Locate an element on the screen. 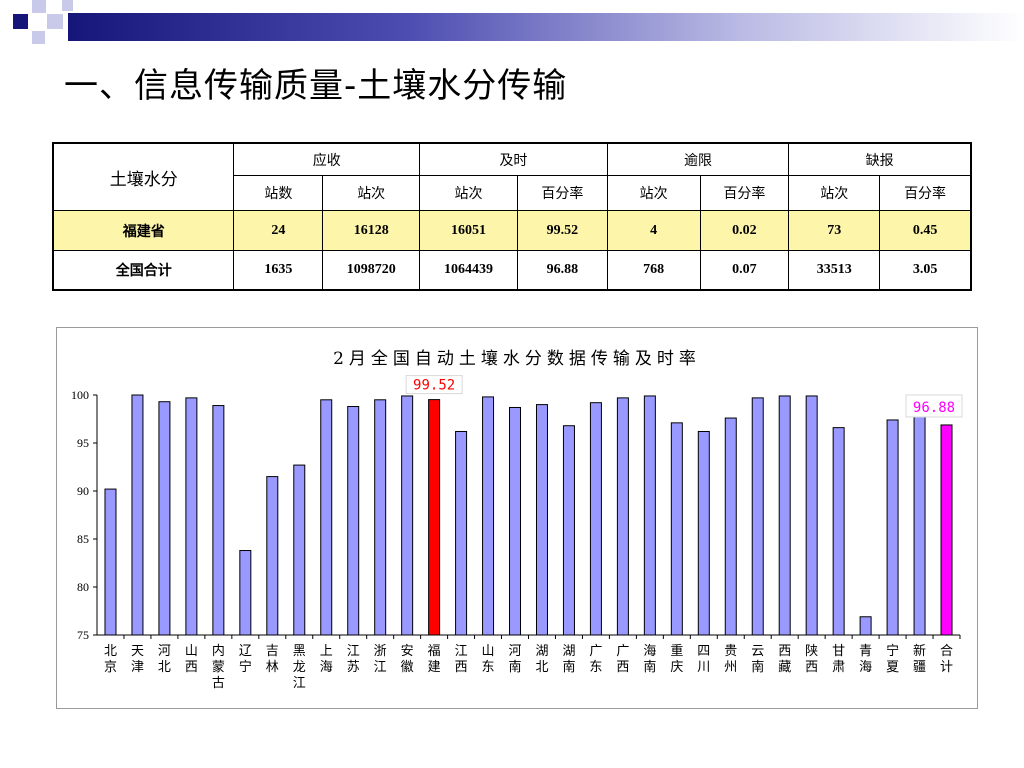 The width and height of the screenshot is (1024, 768). row-label: 全国合计 is located at coordinates (143, 270).